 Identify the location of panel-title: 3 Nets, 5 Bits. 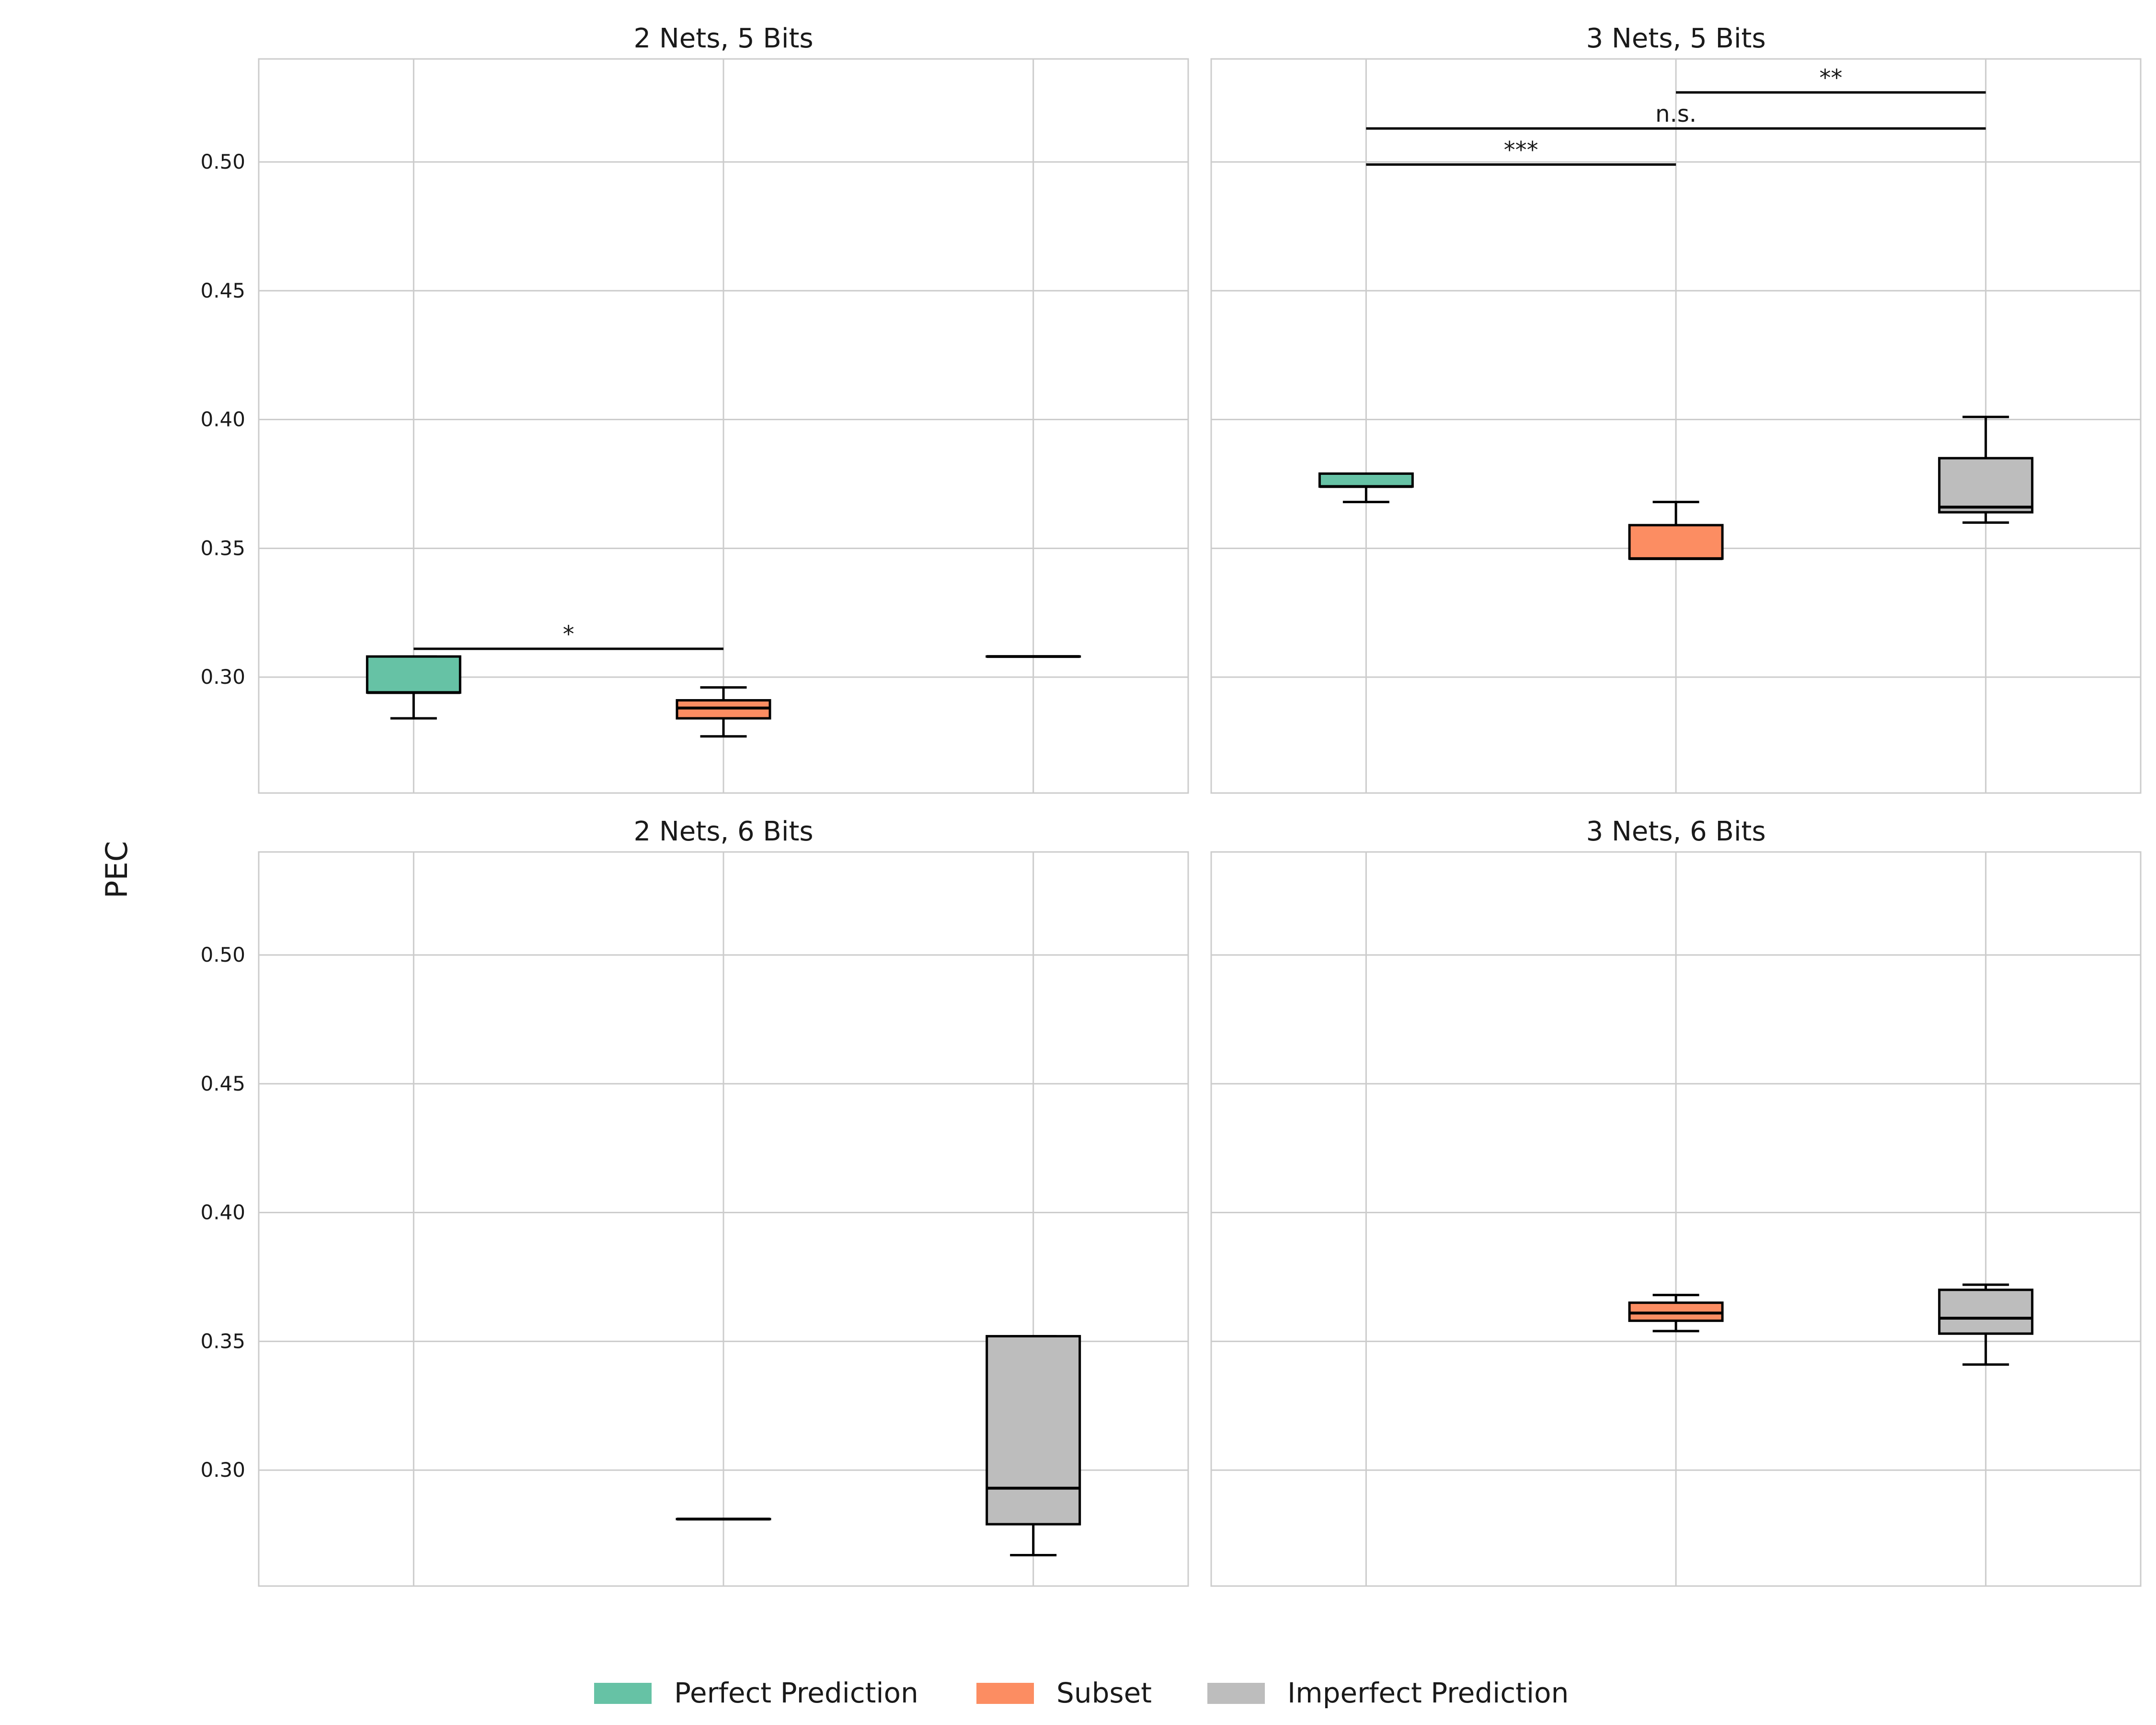
(1676, 38).